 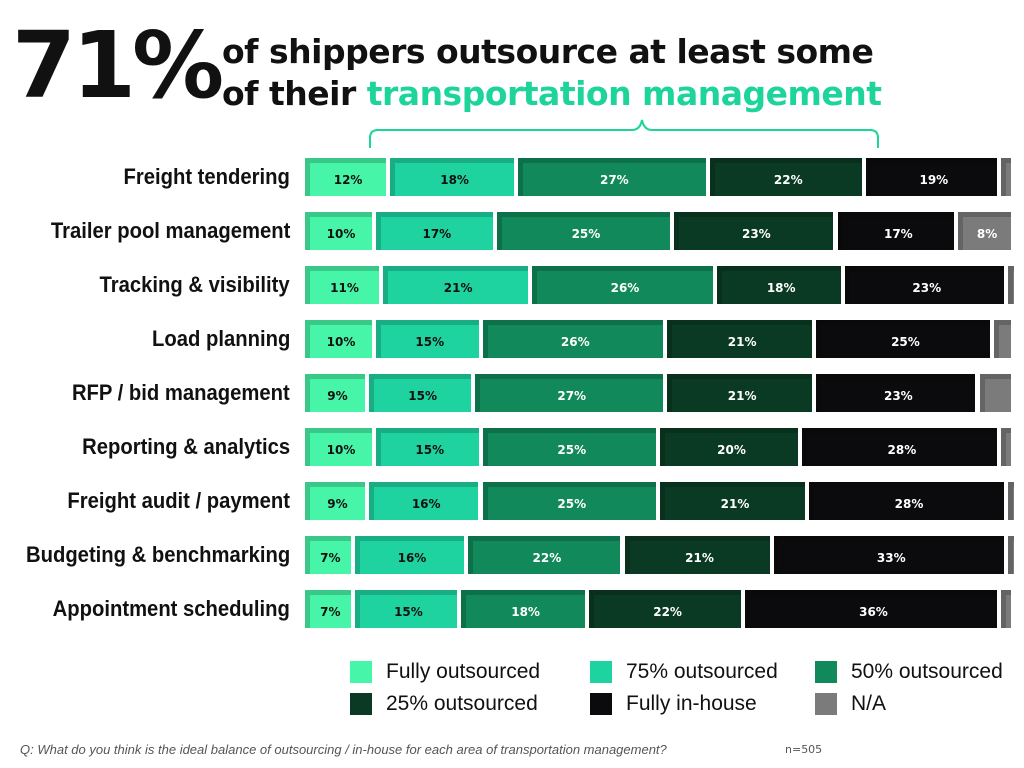 I want to click on legend-label: 25% outsourced, so click(x=462, y=703).